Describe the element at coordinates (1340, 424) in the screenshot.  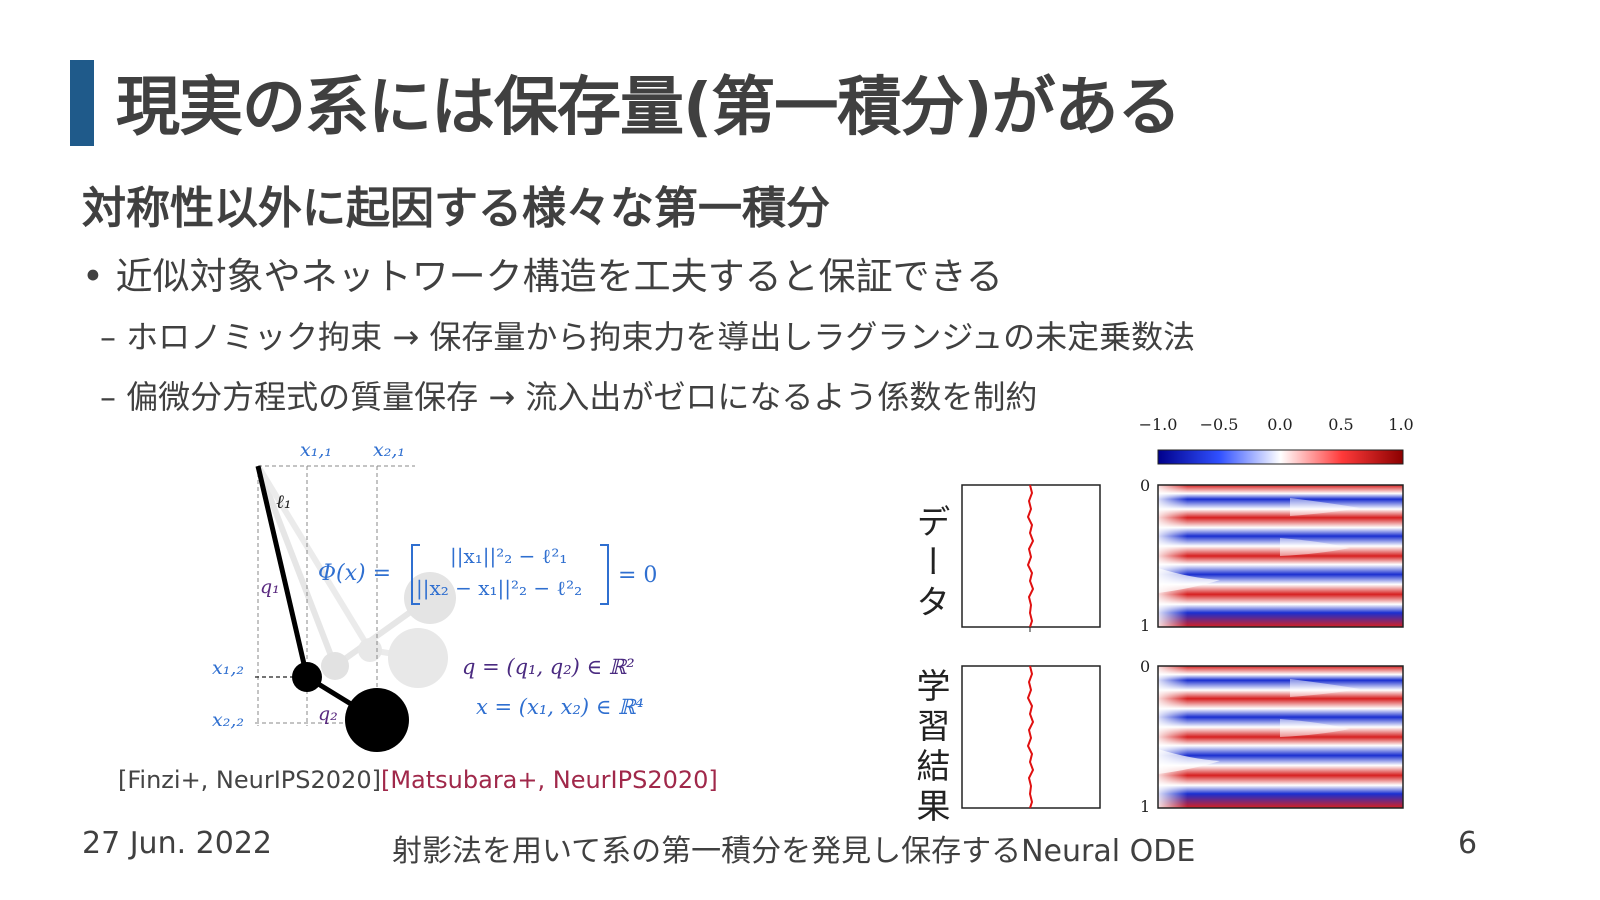
I see `cbar-tick-3: 0.5` at that location.